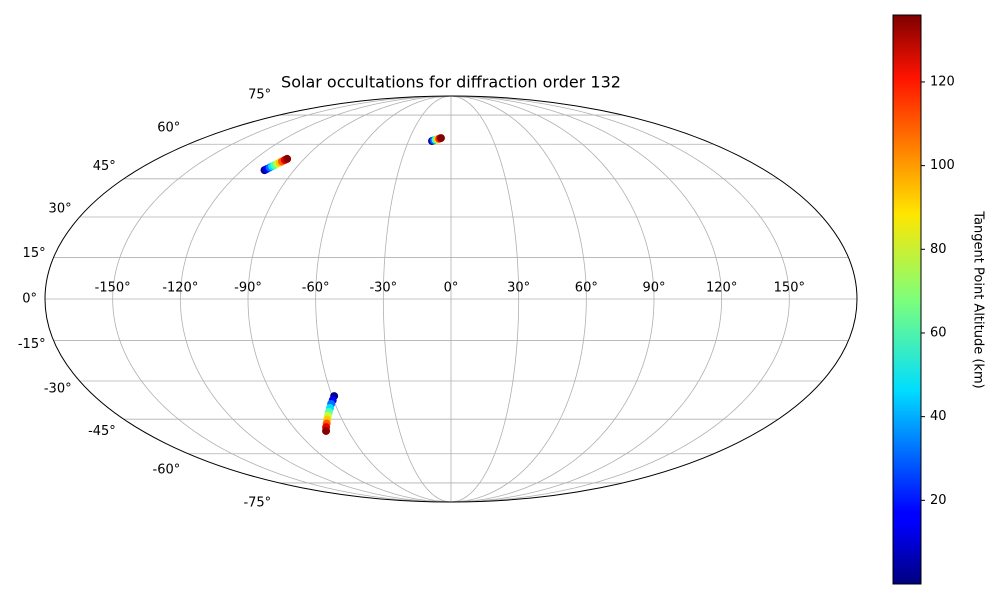  Describe the element at coordinates (942, 165) in the screenshot. I see `colorbar-tick-label: 100` at that location.